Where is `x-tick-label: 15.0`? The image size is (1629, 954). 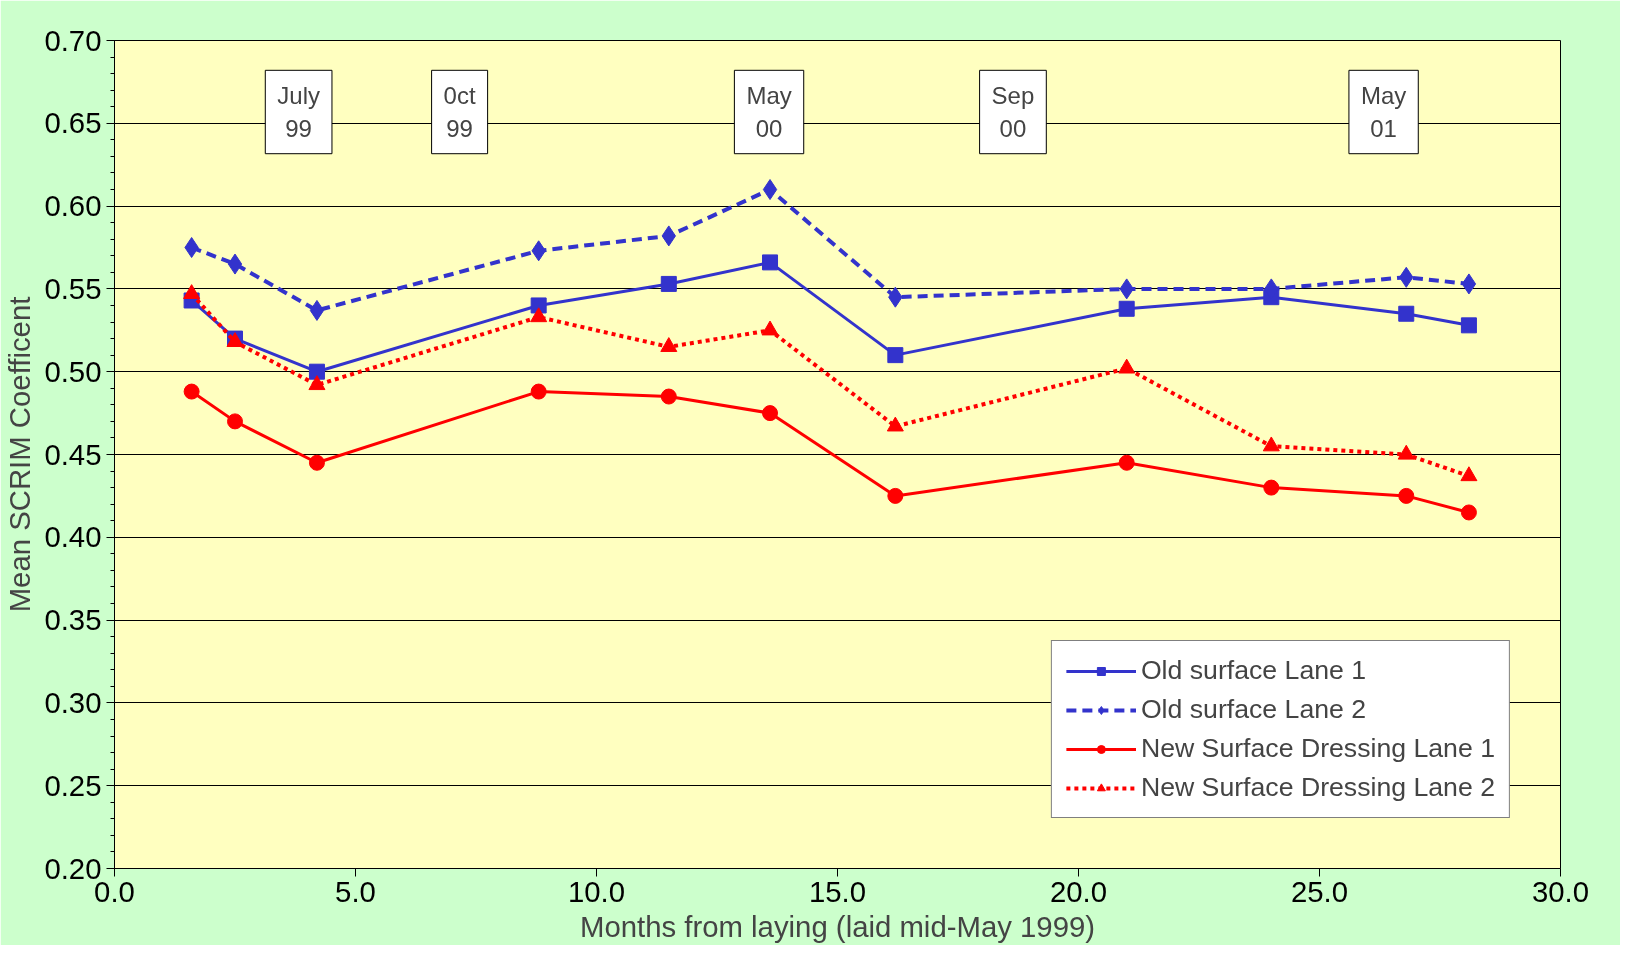
x-tick-label: 15.0 is located at coordinates (837, 891).